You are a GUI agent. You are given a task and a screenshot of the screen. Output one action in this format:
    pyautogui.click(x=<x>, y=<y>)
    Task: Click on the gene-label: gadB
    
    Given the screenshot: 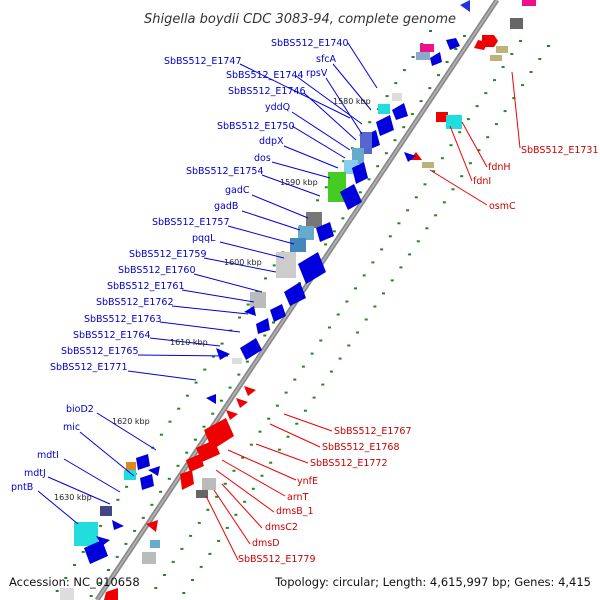 What is the action you would take?
    pyautogui.click(x=226, y=206)
    